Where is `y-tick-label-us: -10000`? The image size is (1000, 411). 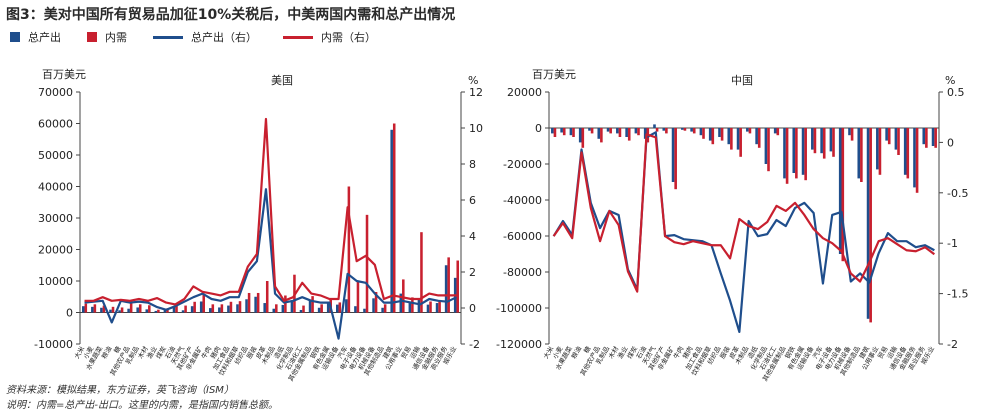
y-tick-label-us: -10000 is located at coordinates (53, 344).